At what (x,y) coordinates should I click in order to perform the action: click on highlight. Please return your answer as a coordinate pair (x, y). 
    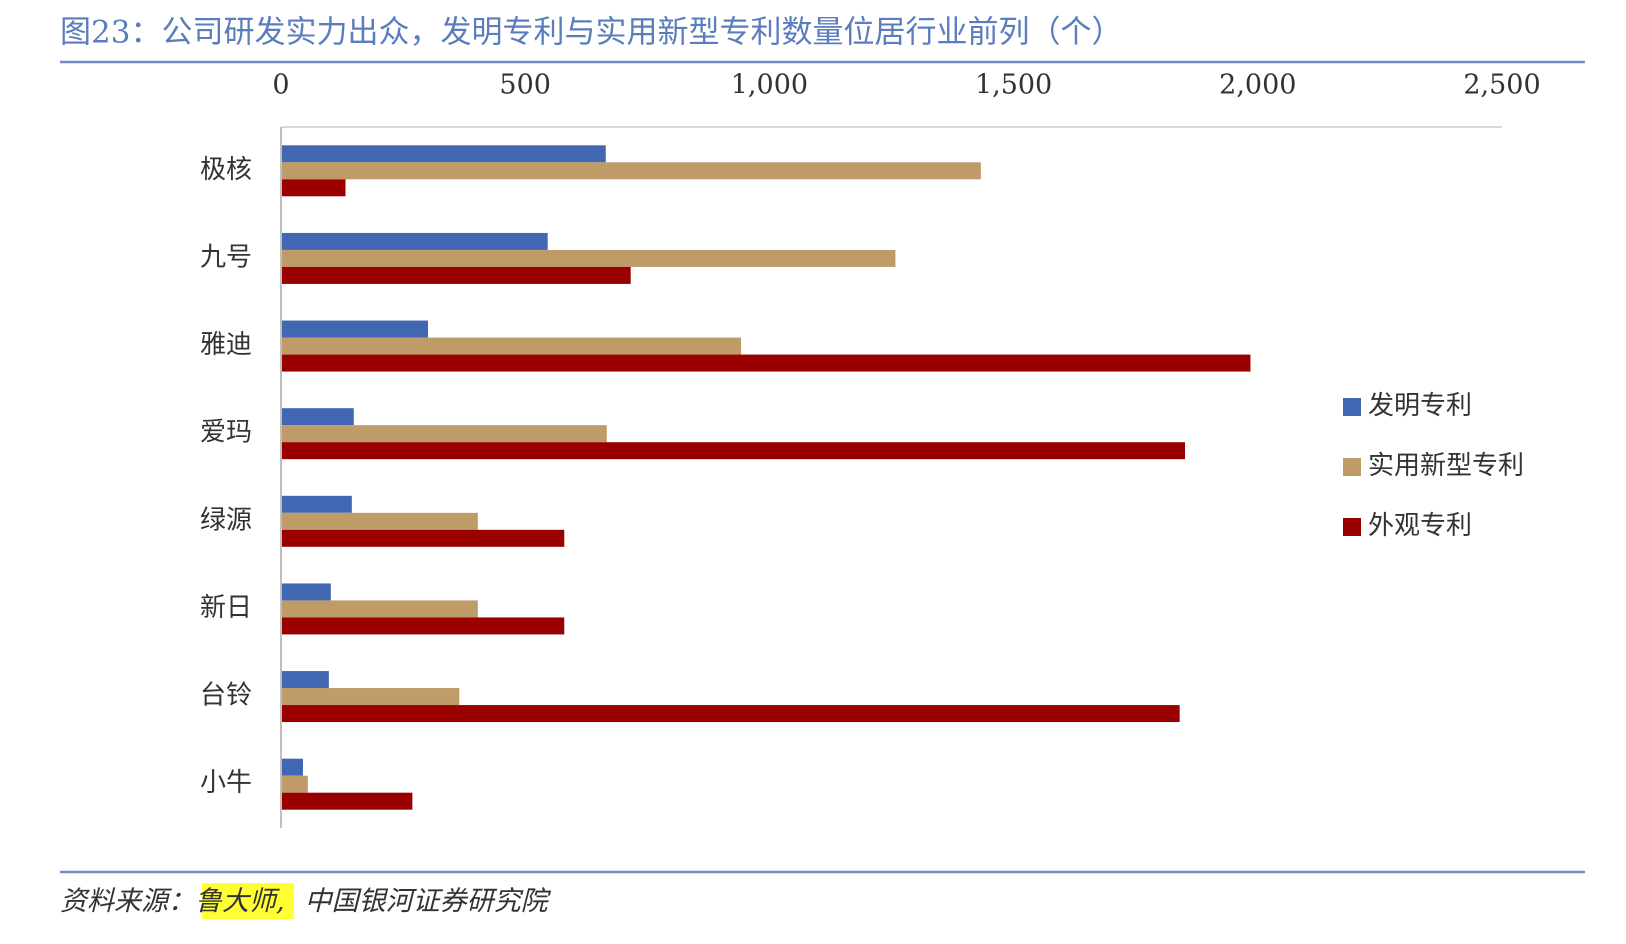
    Looking at the image, I should click on (248, 901).